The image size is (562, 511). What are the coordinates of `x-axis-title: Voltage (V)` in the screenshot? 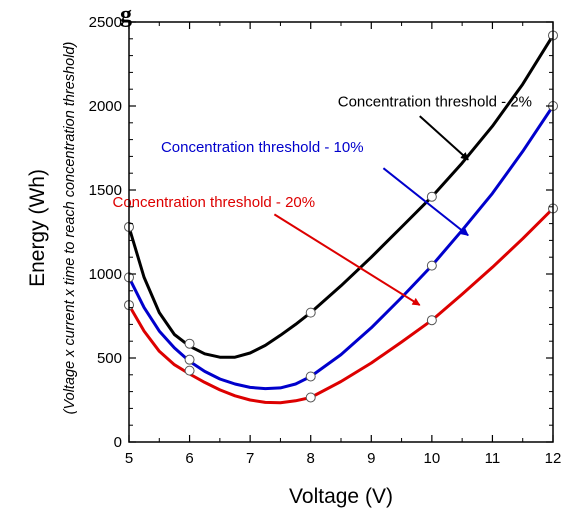 It's located at (341, 496).